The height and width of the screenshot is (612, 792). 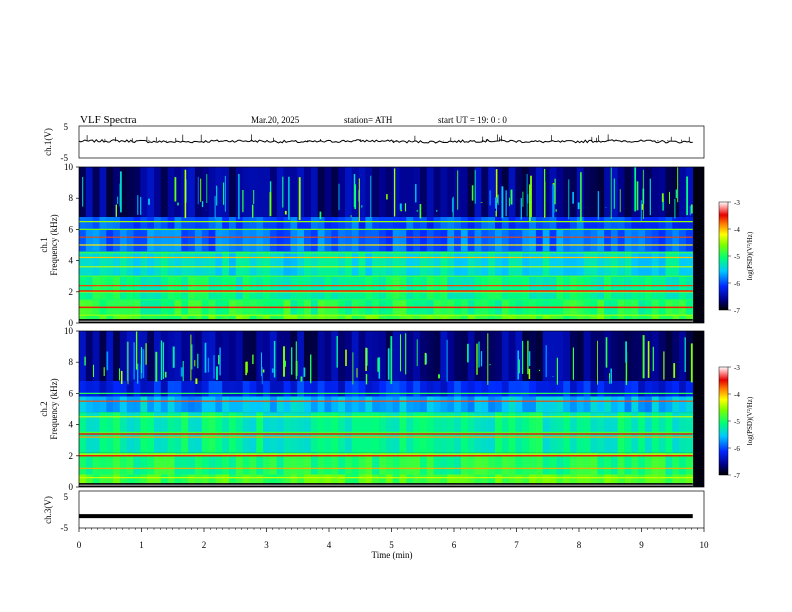 What do you see at coordinates (454, 545) in the screenshot?
I see `time-tick-label: 6` at bounding box center [454, 545].